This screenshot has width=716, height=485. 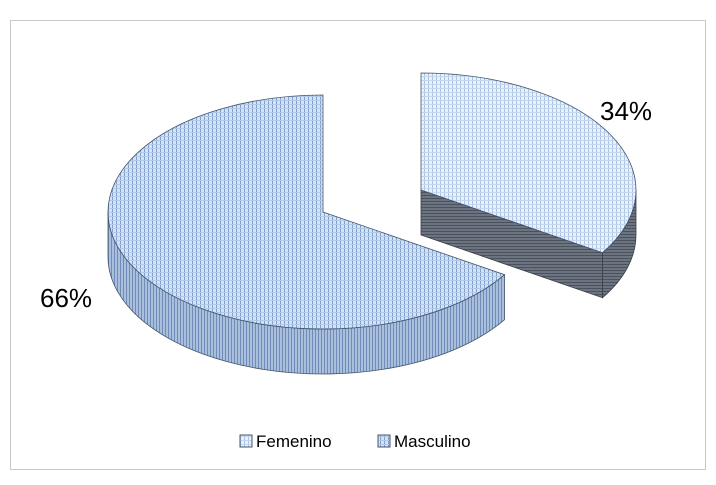 I want to click on legend-label-femenino: Femenino, so click(x=294, y=441).